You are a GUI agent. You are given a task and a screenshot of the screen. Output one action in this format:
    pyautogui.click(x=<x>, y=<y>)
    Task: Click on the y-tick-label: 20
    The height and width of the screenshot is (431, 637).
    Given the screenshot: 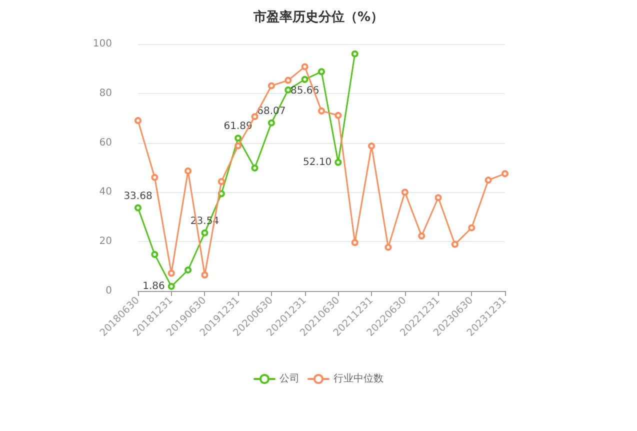 What is the action you would take?
    pyautogui.click(x=105, y=242)
    